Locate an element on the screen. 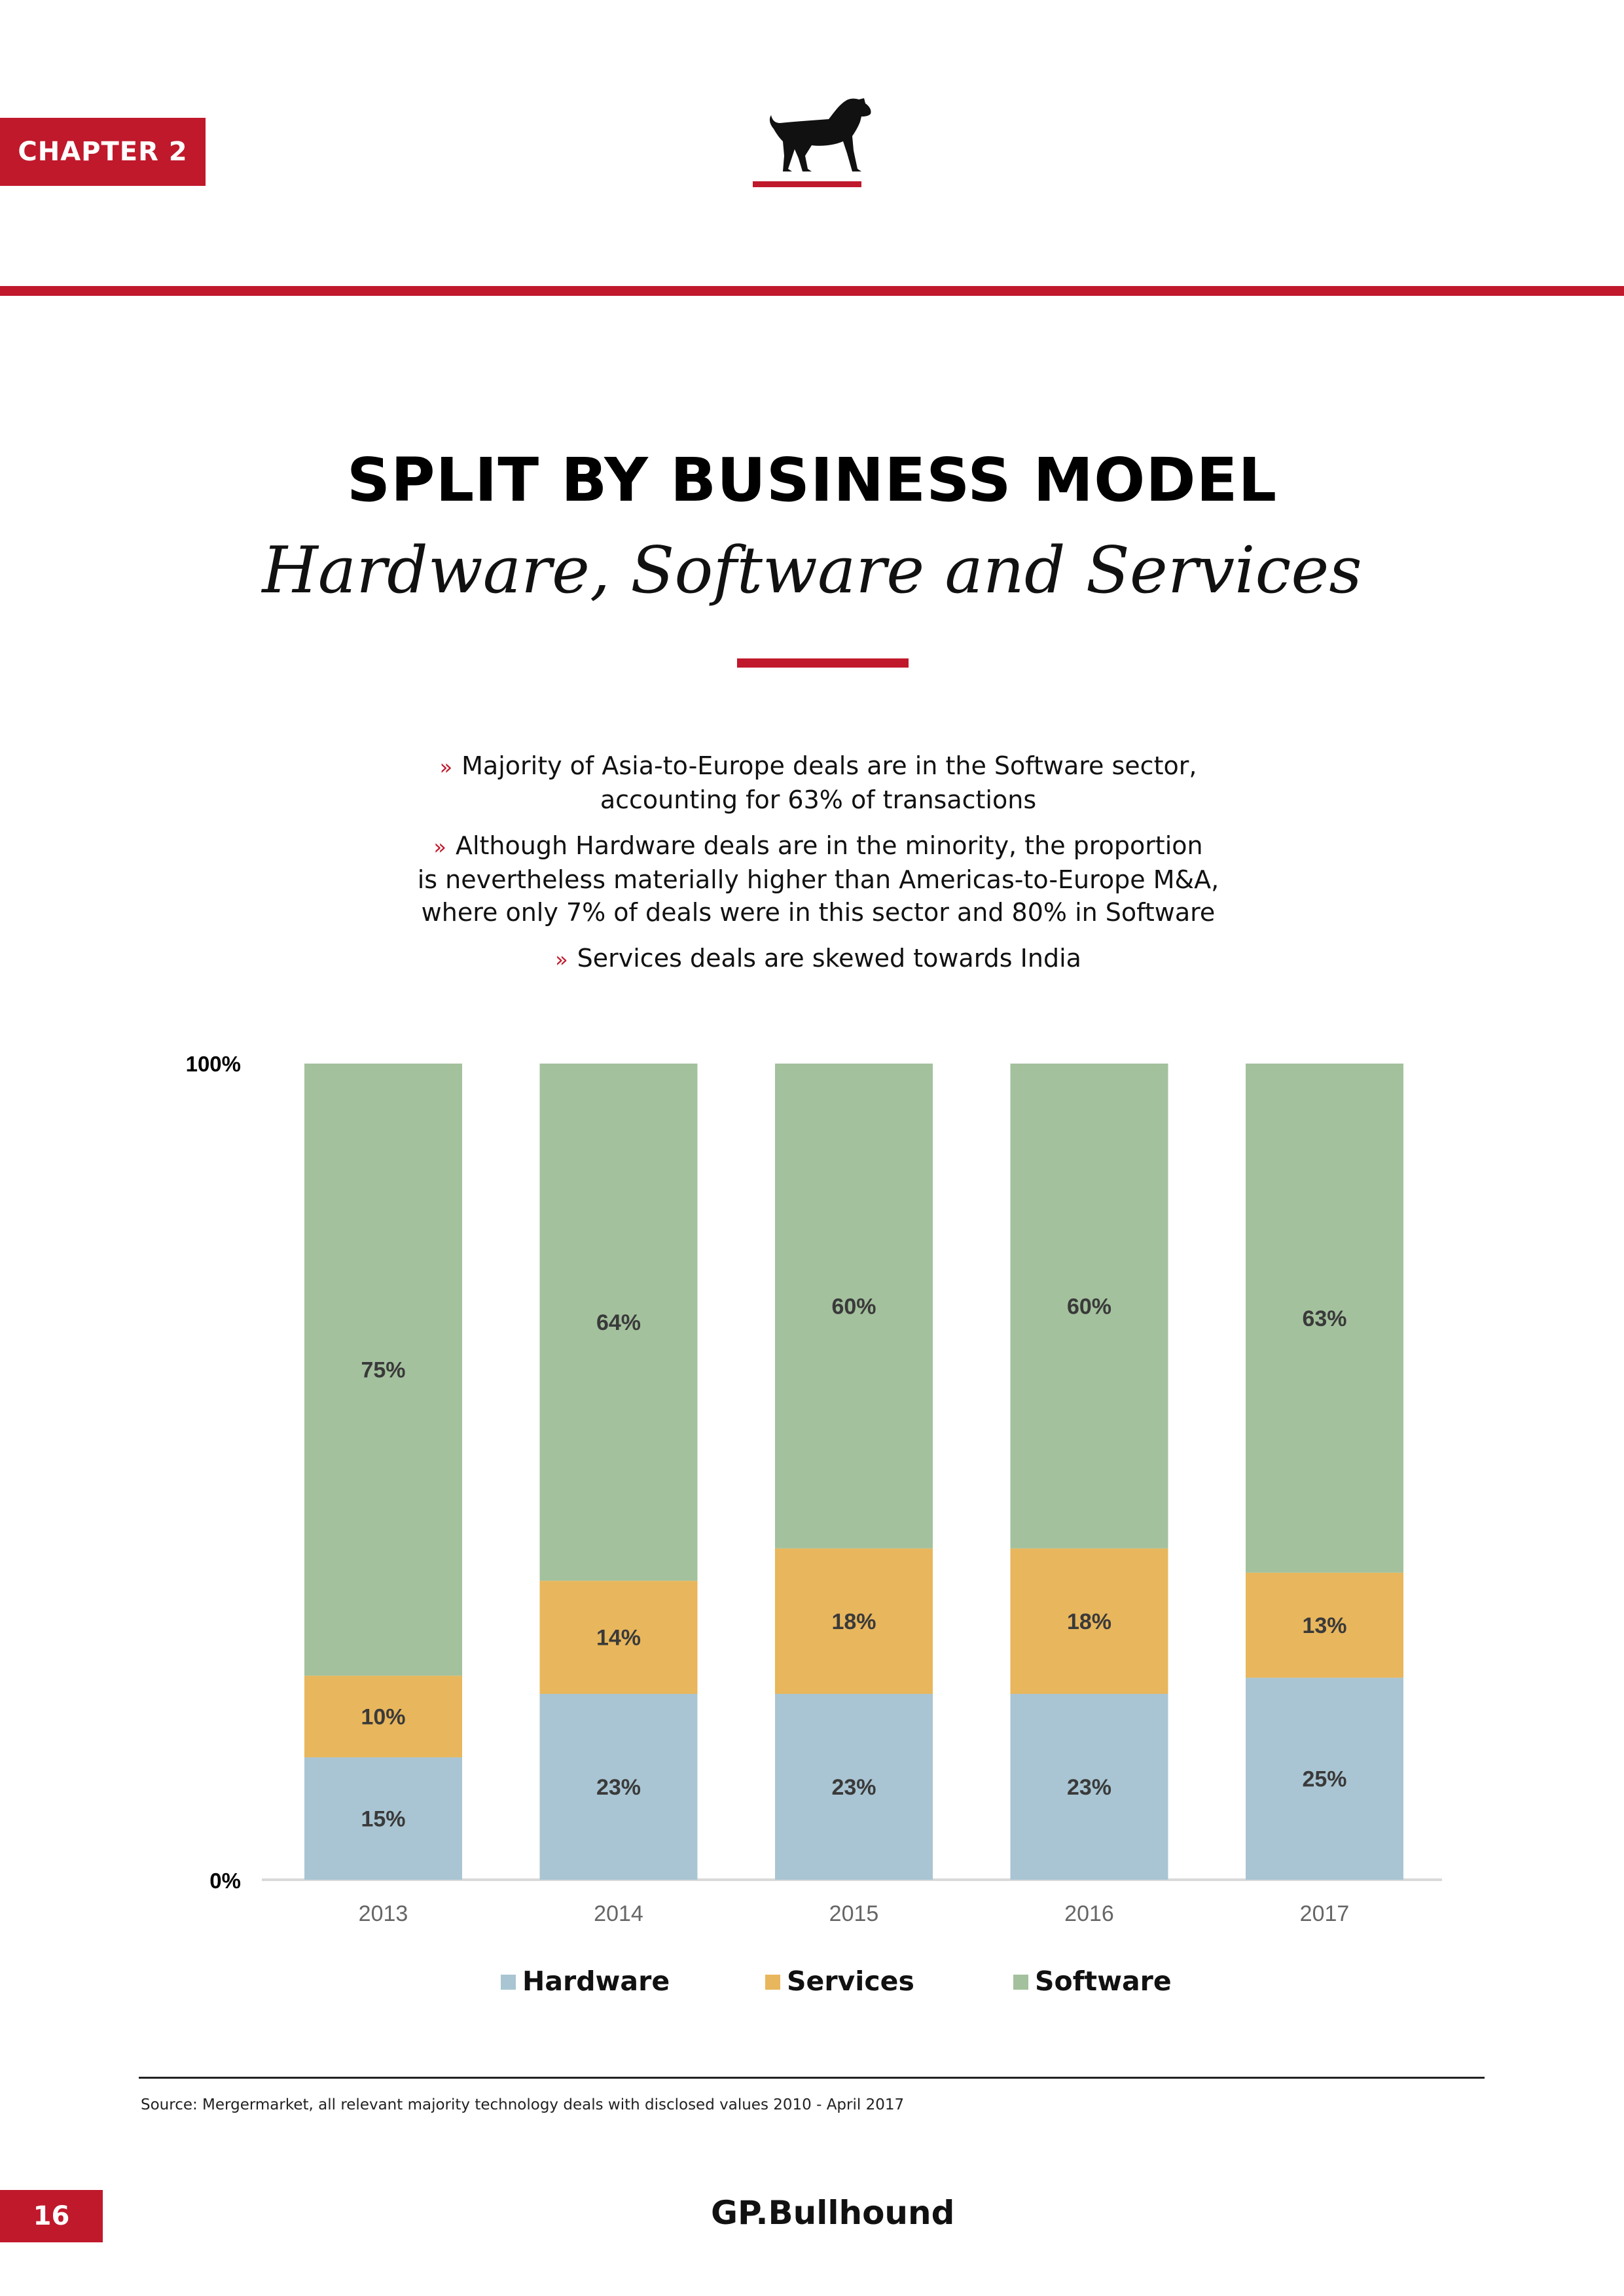 The height and width of the screenshot is (2296, 1624). page-number-tab: 16 is located at coordinates (51, 2216).